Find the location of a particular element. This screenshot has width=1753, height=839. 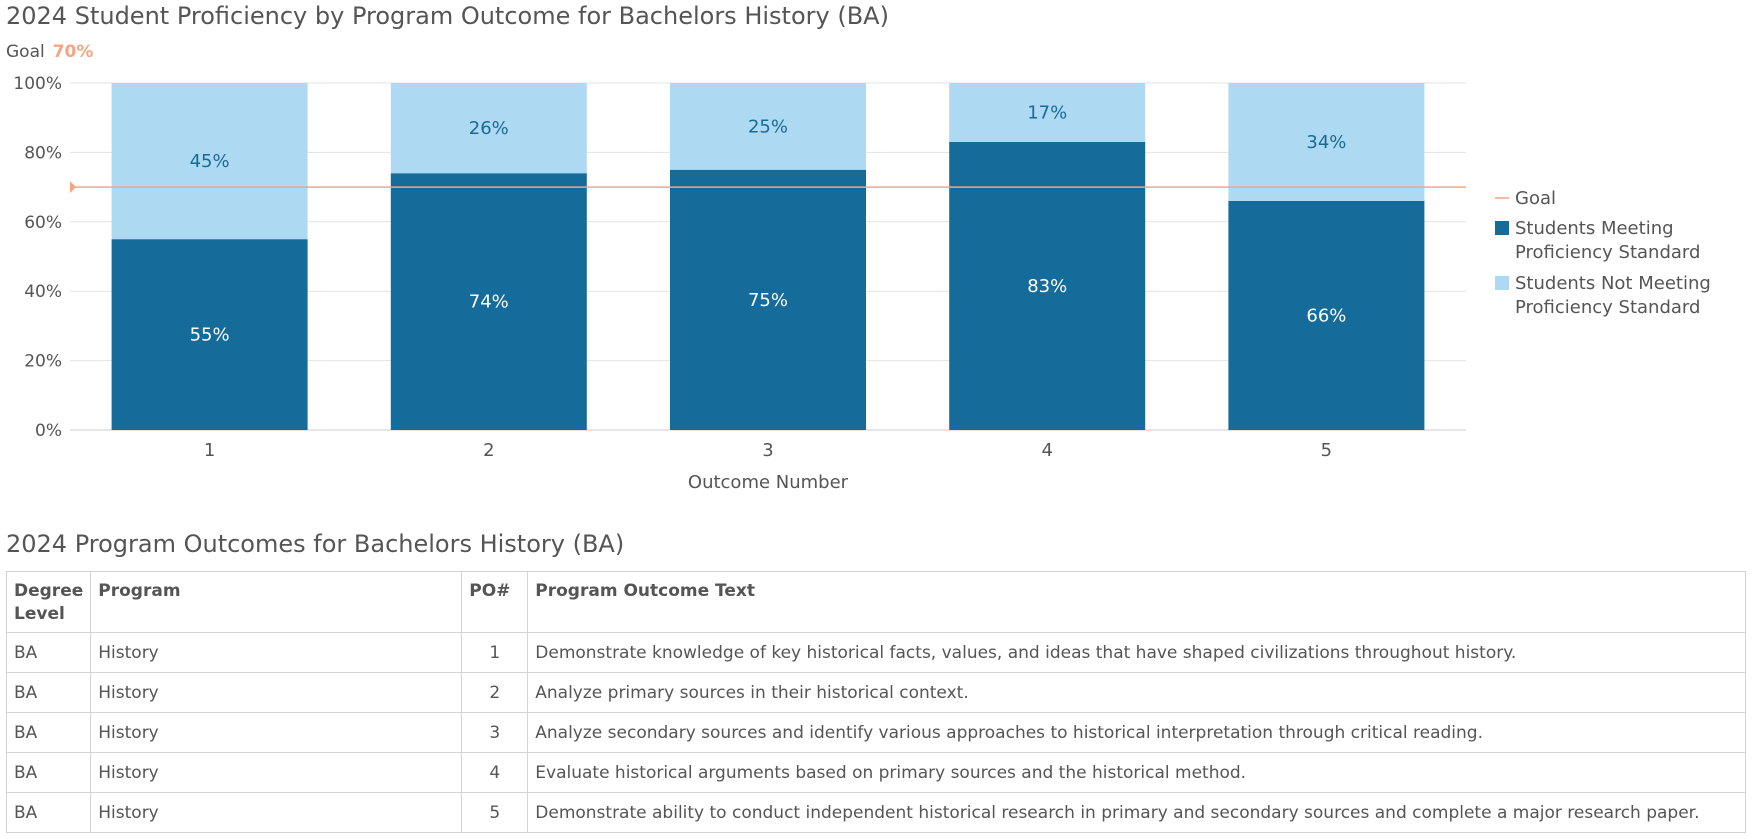

y-tick-label: 40% is located at coordinates (43, 292).